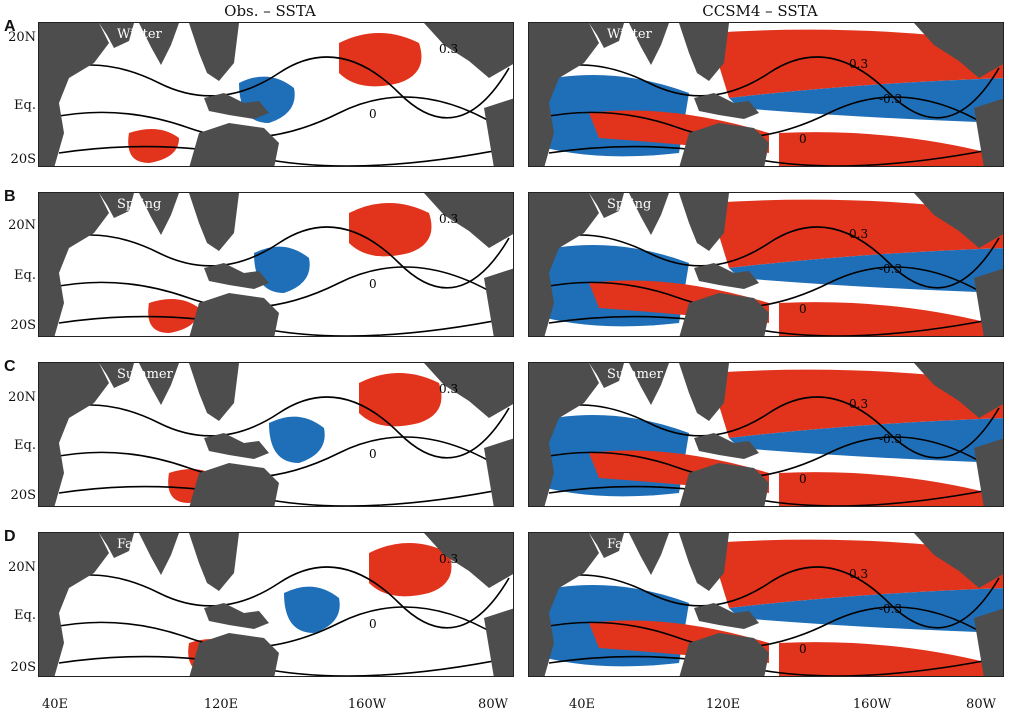 The height and width of the screenshot is (719, 1021). I want to click on map-svg: 0.3 -0.3 0, so click(766, 604).